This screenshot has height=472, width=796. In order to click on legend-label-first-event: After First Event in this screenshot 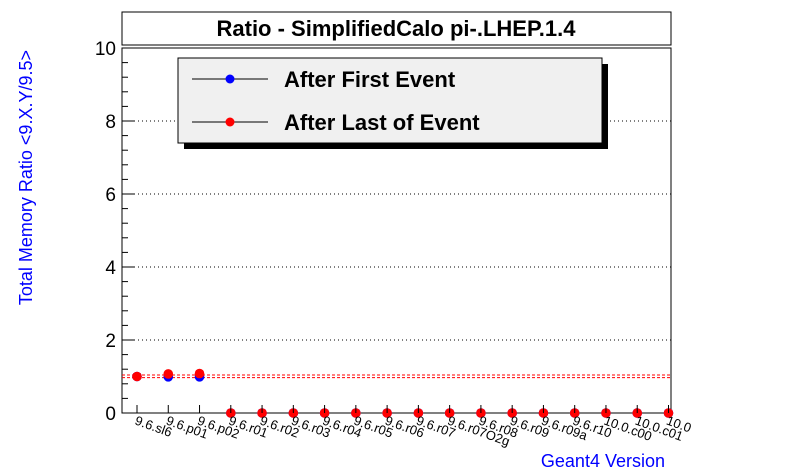, I will do `click(370, 79)`.